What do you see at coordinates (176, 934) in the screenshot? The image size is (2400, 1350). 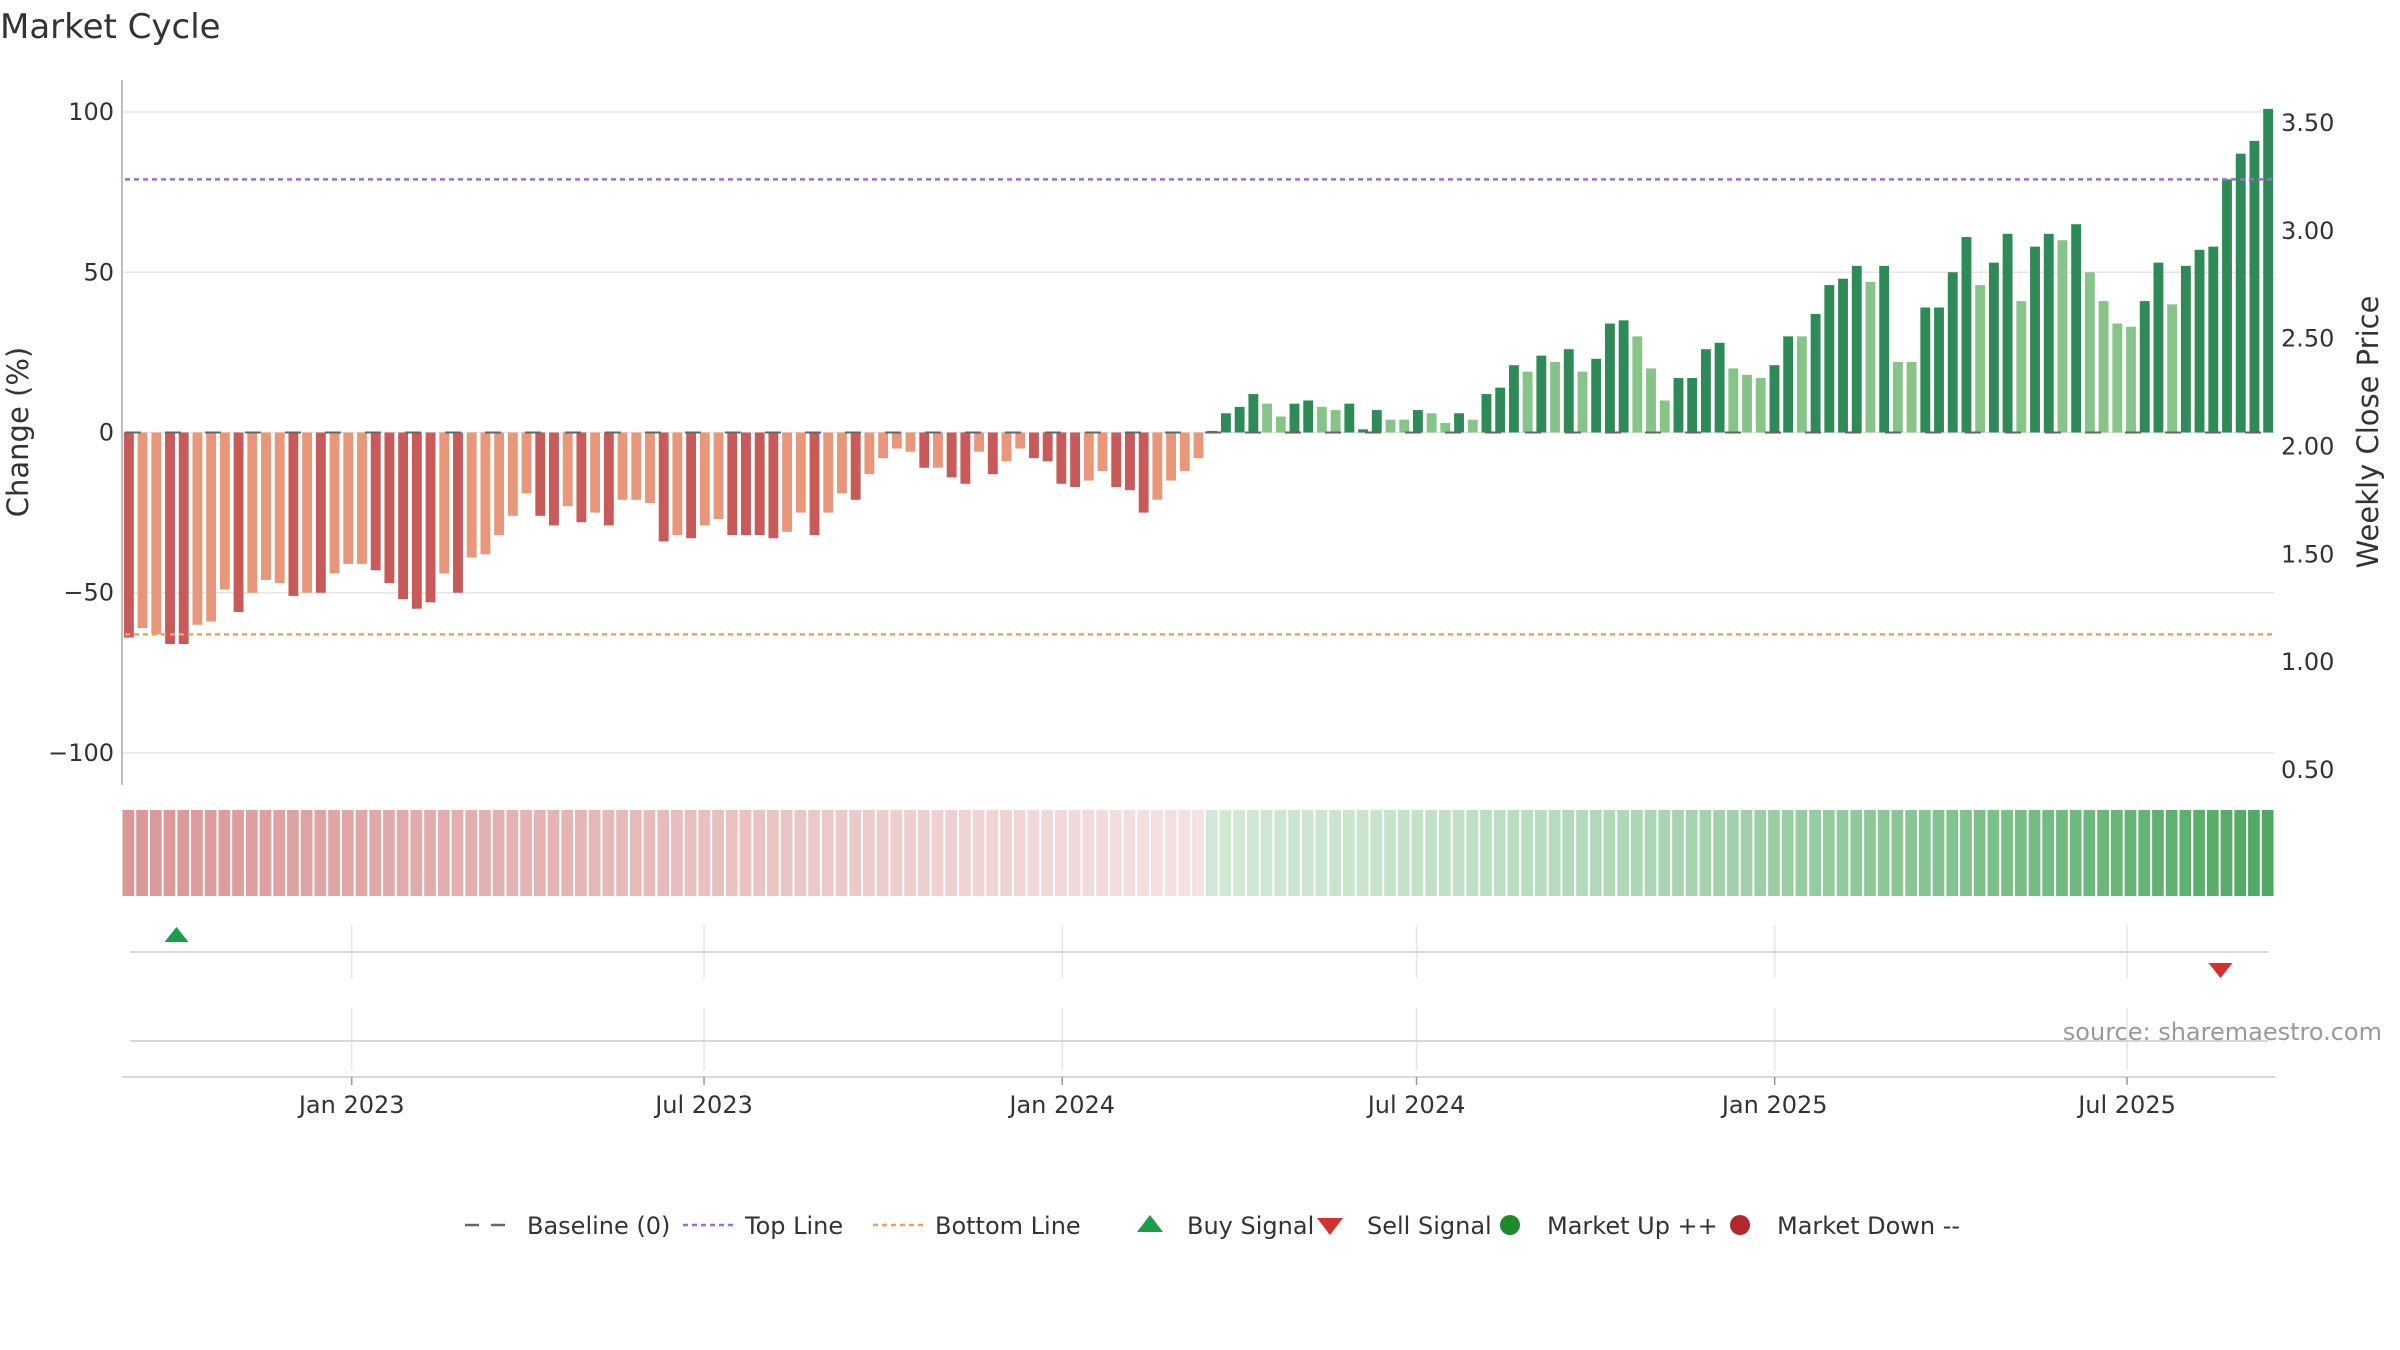 I see `buy-signal-marker` at bounding box center [176, 934].